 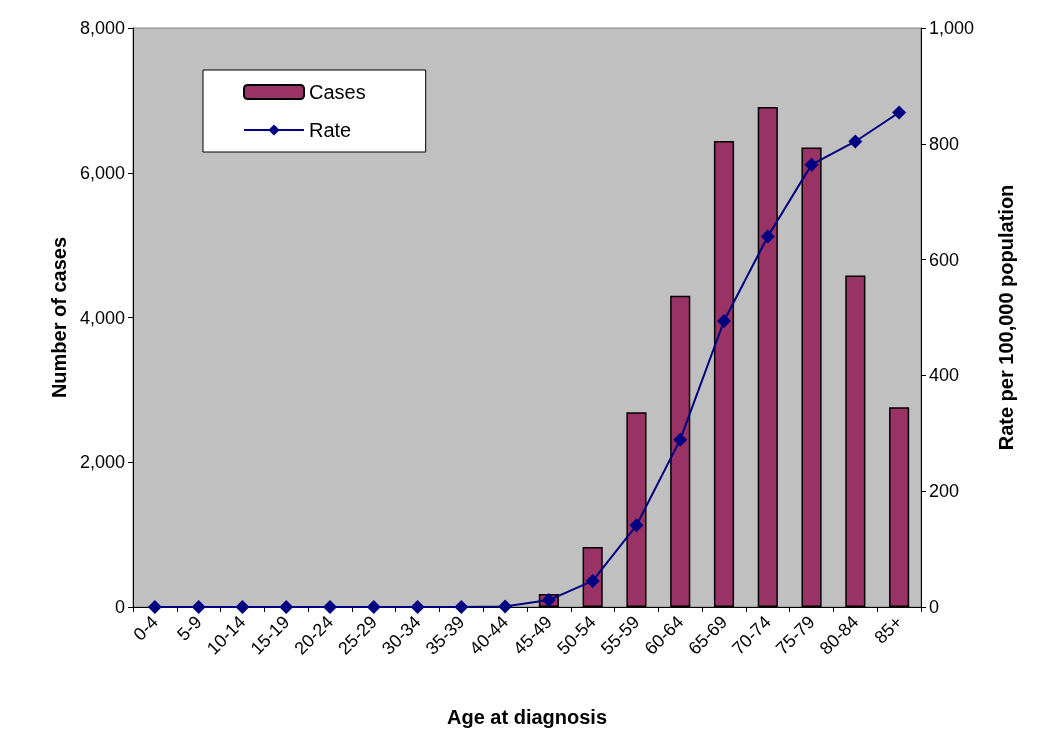 I want to click on x-tick-label: 85+, so click(x=888, y=629).